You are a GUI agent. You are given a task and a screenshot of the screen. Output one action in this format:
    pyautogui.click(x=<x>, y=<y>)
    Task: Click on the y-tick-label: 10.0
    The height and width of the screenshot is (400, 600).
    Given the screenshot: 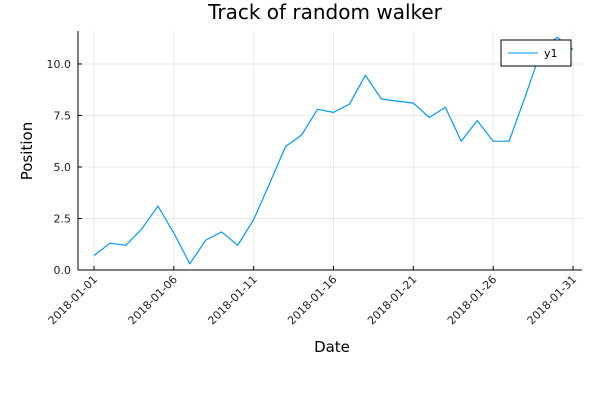 What is the action you would take?
    pyautogui.click(x=59, y=64)
    